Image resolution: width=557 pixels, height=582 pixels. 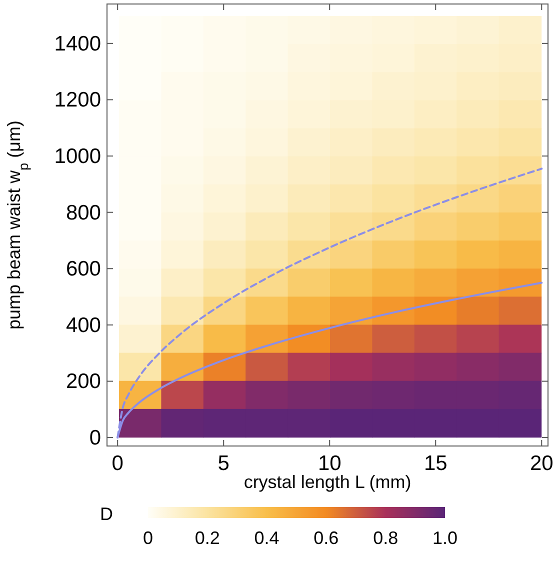 I want to click on y-tick-label: 1000, so click(x=77, y=156).